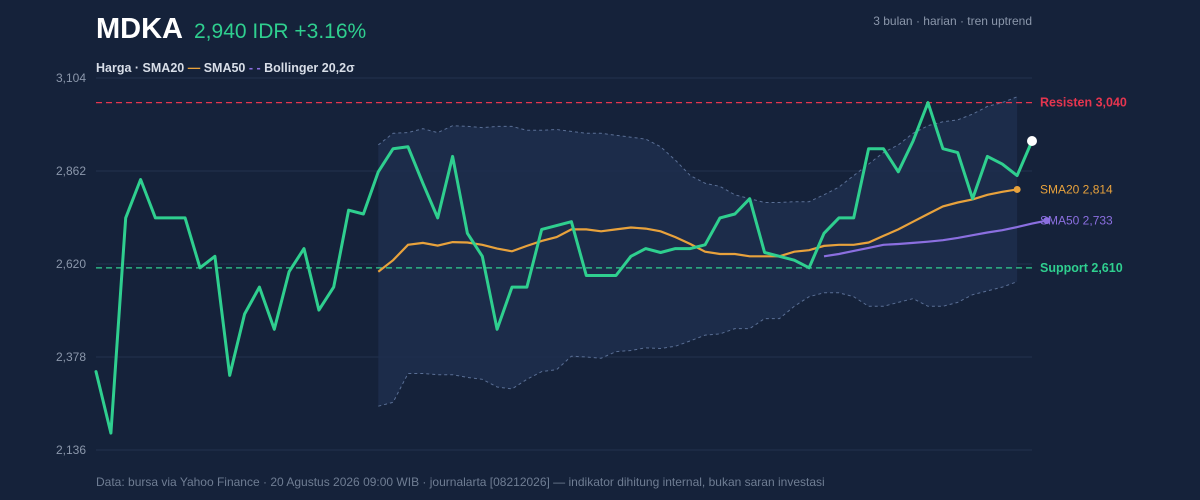 The width and height of the screenshot is (1200, 500). What do you see at coordinates (309, 68) in the screenshot?
I see `legend-bollinger: Bollinger 20,2σ` at bounding box center [309, 68].